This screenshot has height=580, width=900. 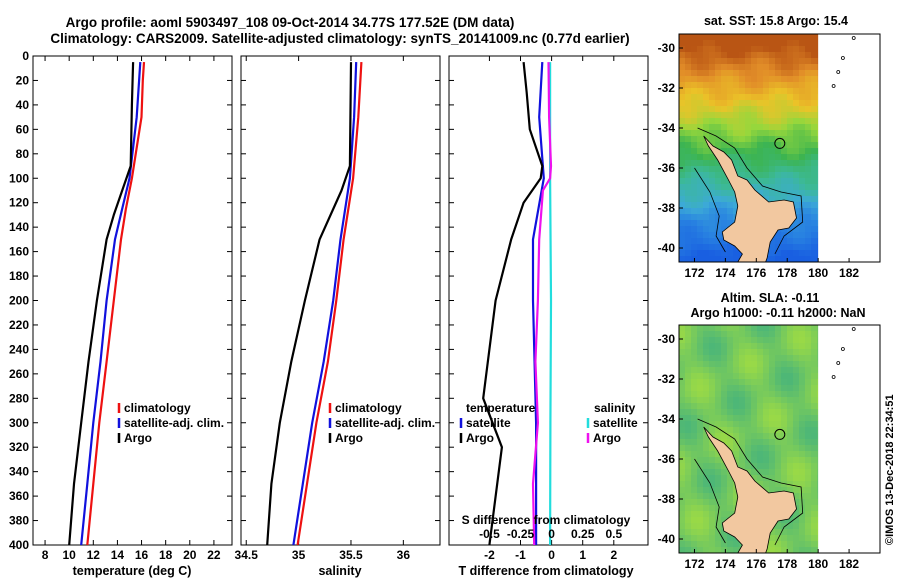 What do you see at coordinates (521, 534) in the screenshot?
I see `s-tick-label: -0.25` at bounding box center [521, 534].